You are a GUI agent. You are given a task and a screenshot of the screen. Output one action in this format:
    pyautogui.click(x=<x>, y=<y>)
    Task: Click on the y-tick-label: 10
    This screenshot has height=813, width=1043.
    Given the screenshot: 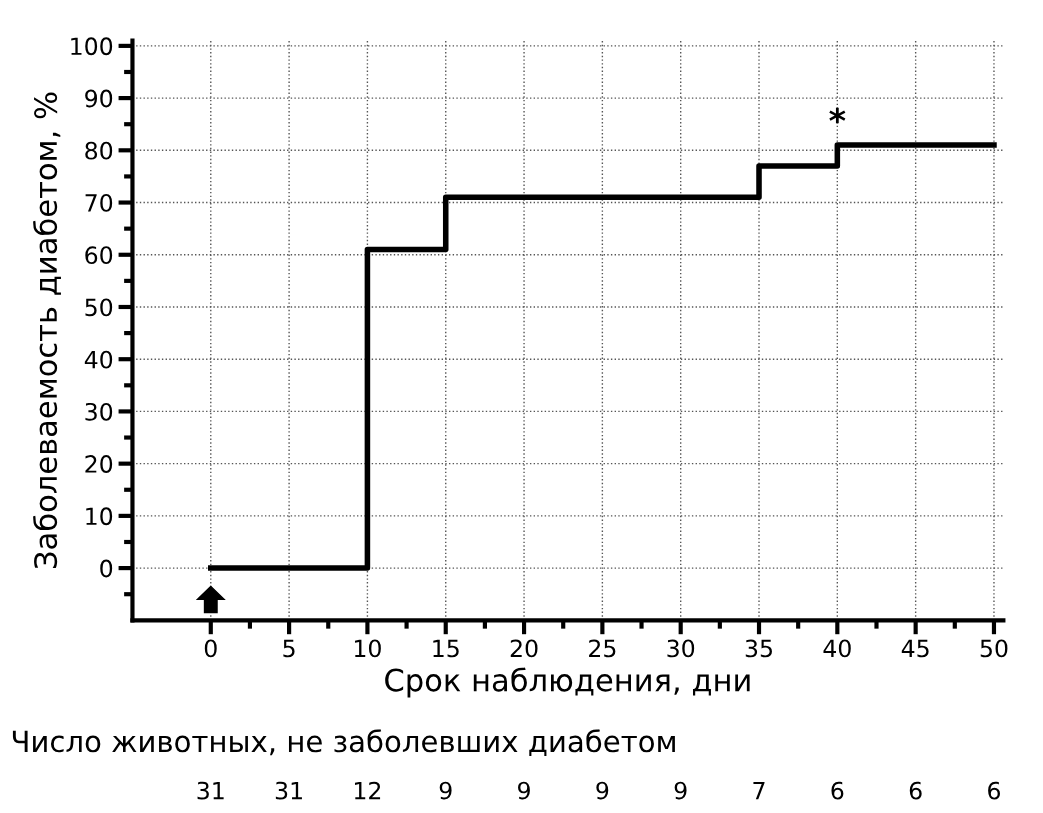 What is the action you would take?
    pyautogui.click(x=99, y=516)
    